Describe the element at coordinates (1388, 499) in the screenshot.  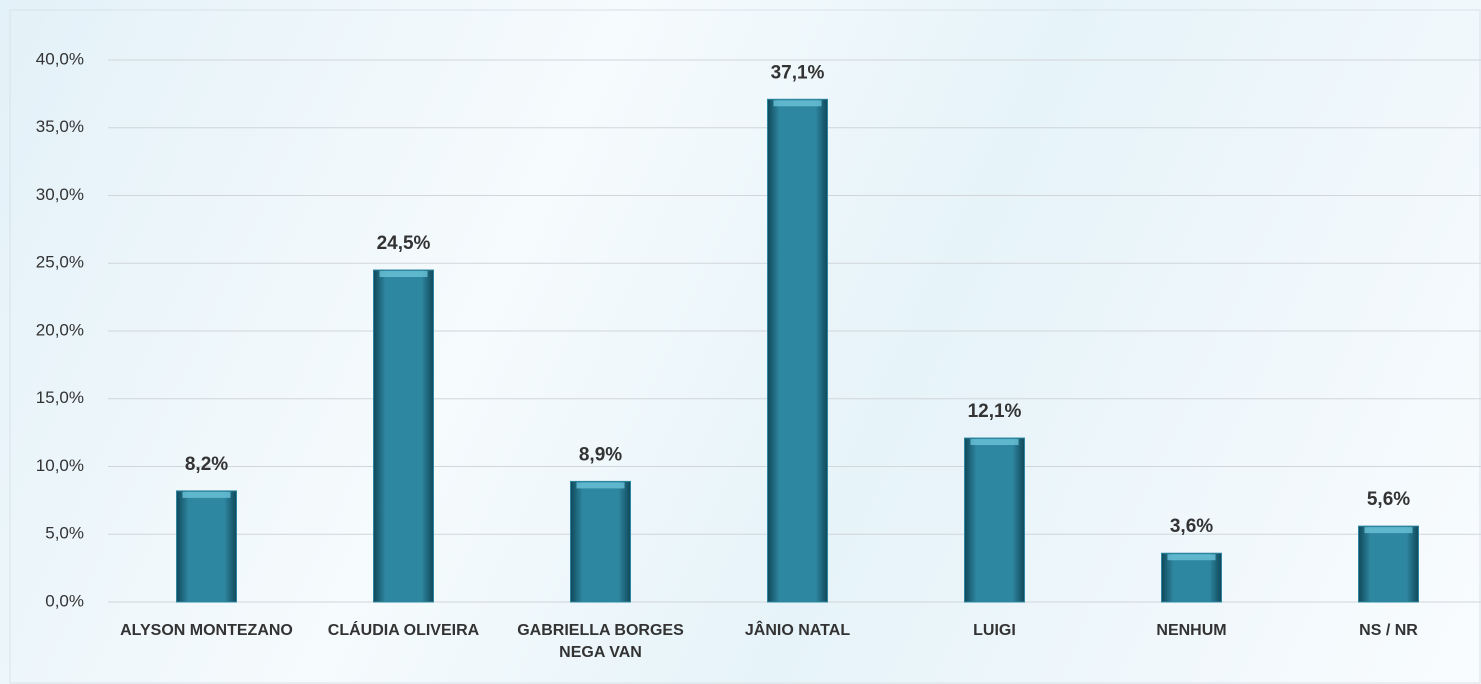
I see `value-label: 5,6%` at that location.